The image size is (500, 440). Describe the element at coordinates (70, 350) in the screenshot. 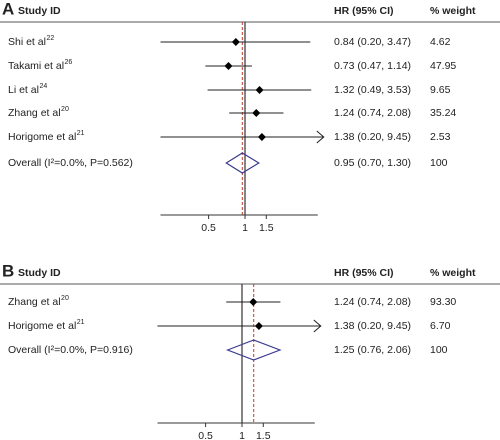

I see `overall-label: Overall (I²=0.0%, P=0.916)` at that location.